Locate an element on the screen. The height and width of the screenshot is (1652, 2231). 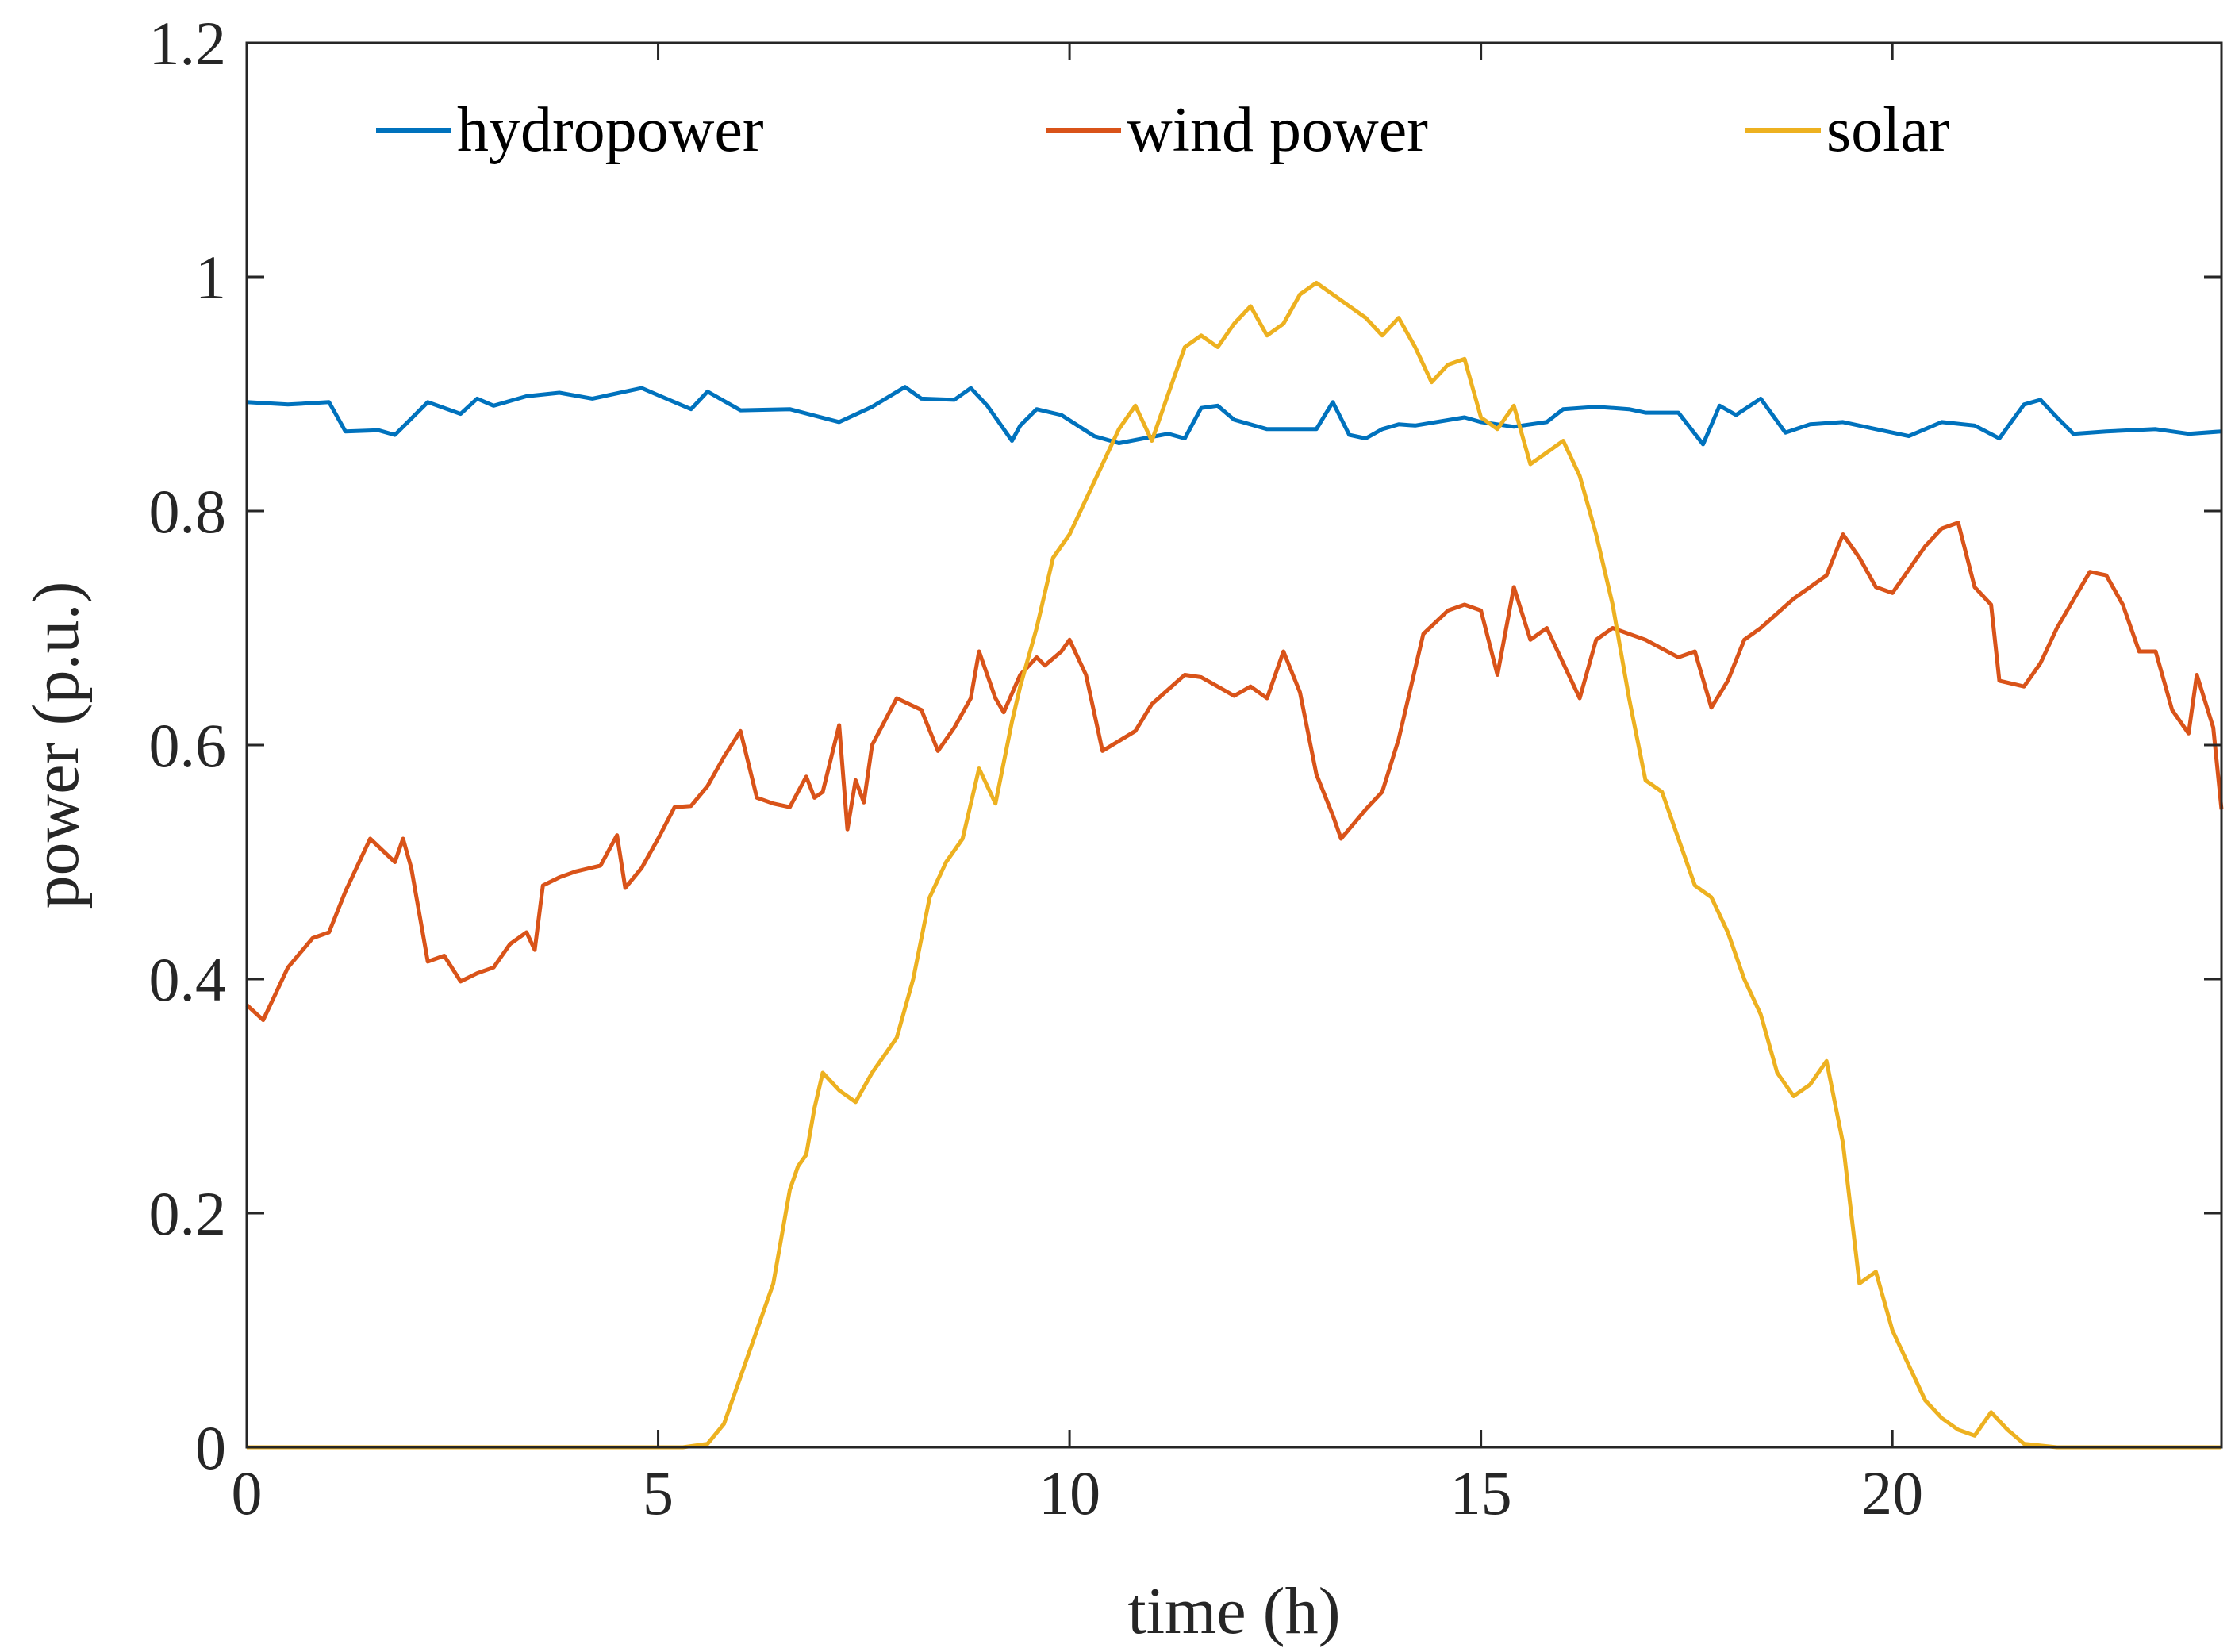
legend: hydropower wind power solar is located at coordinates (1163, 130).